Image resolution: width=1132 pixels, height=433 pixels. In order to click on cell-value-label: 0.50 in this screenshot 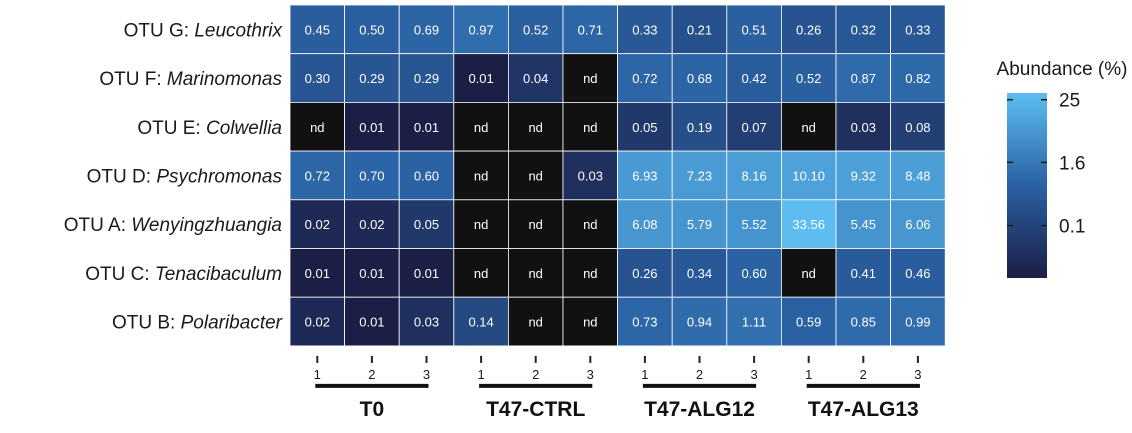, I will do `click(371, 29)`.